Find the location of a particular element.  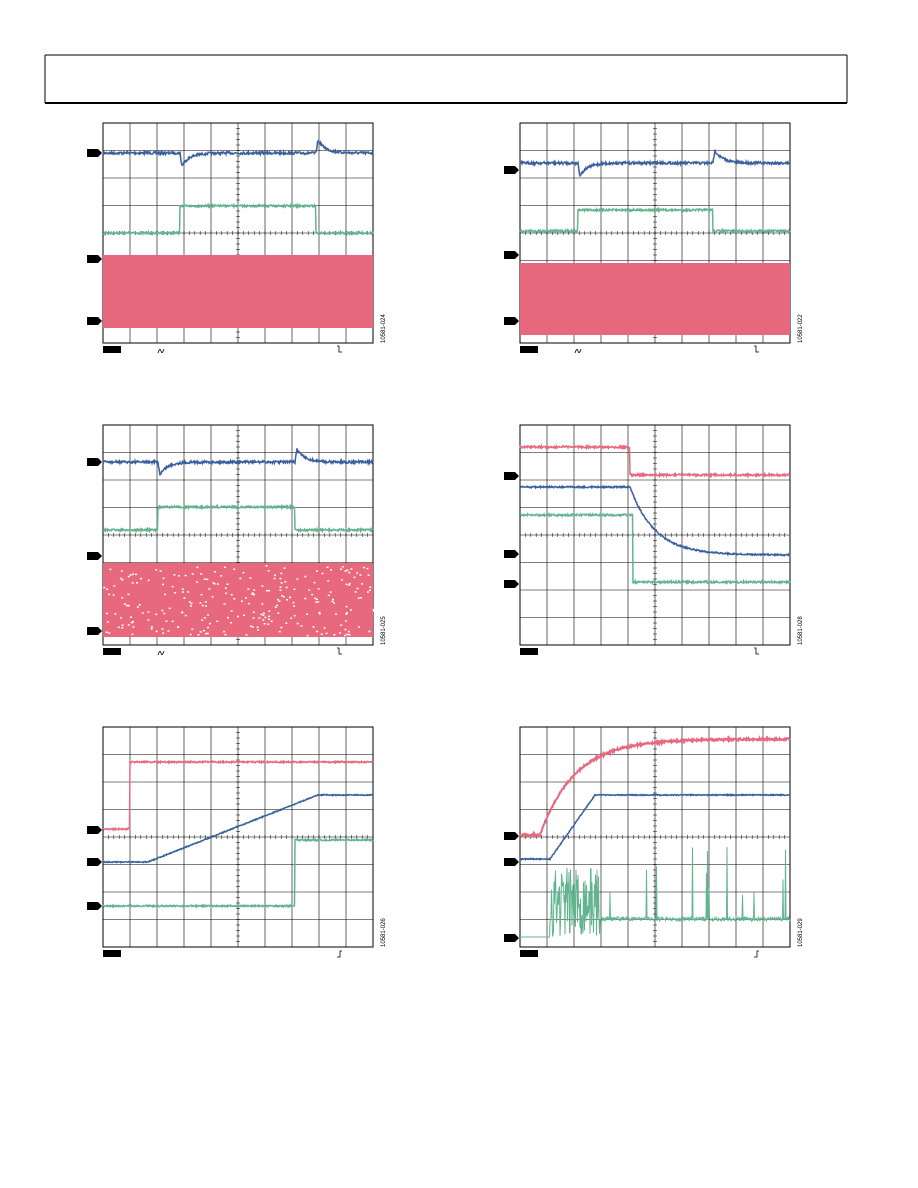

figure-id: 10581-024 is located at coordinates (384, 328).